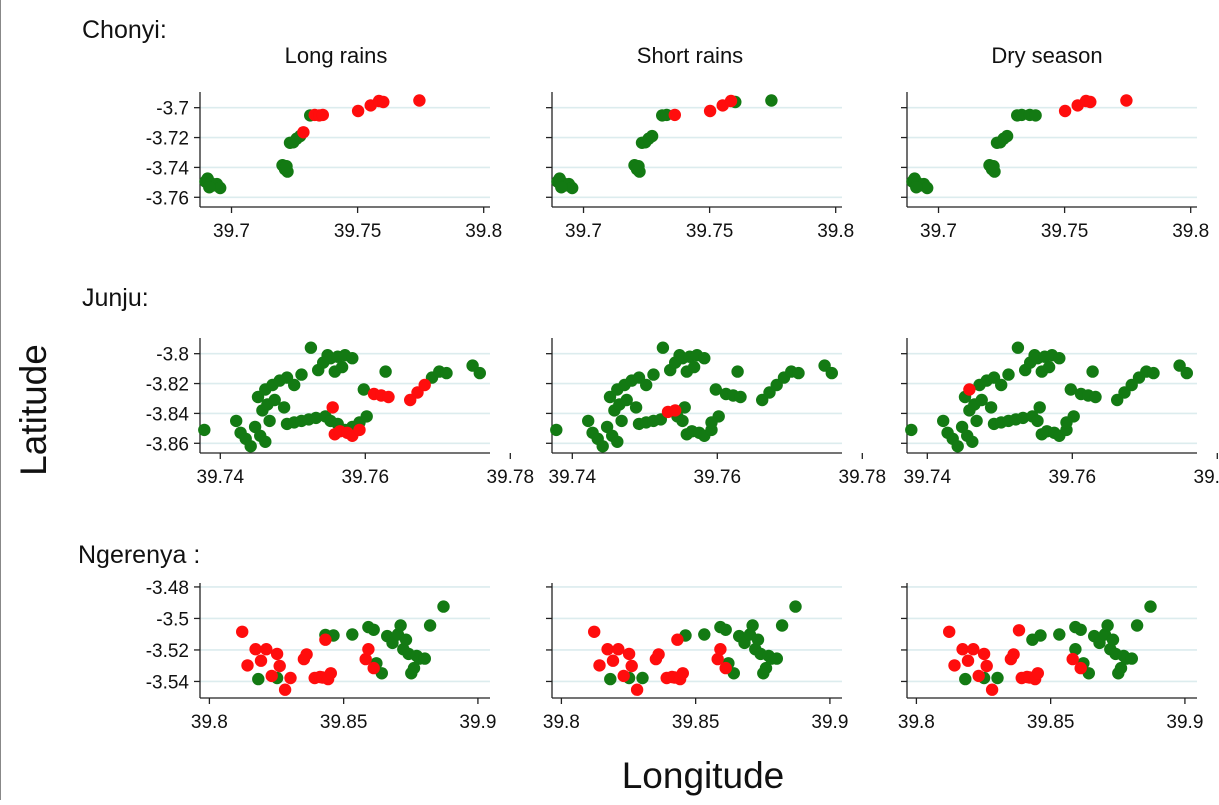  I want to click on x-tick-label: 39.76, so click(718, 477).